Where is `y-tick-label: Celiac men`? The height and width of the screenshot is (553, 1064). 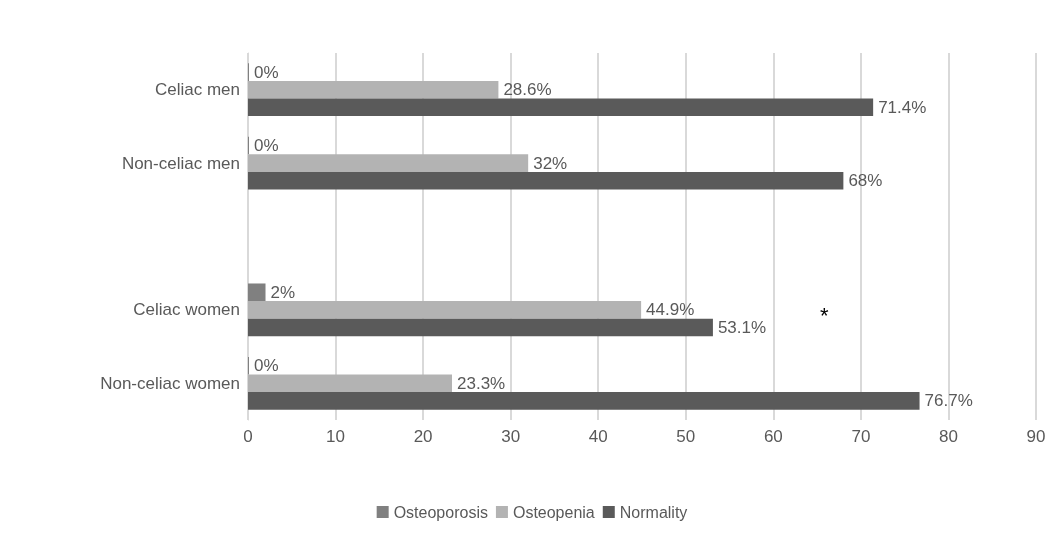 y-tick-label: Celiac men is located at coordinates (197, 90).